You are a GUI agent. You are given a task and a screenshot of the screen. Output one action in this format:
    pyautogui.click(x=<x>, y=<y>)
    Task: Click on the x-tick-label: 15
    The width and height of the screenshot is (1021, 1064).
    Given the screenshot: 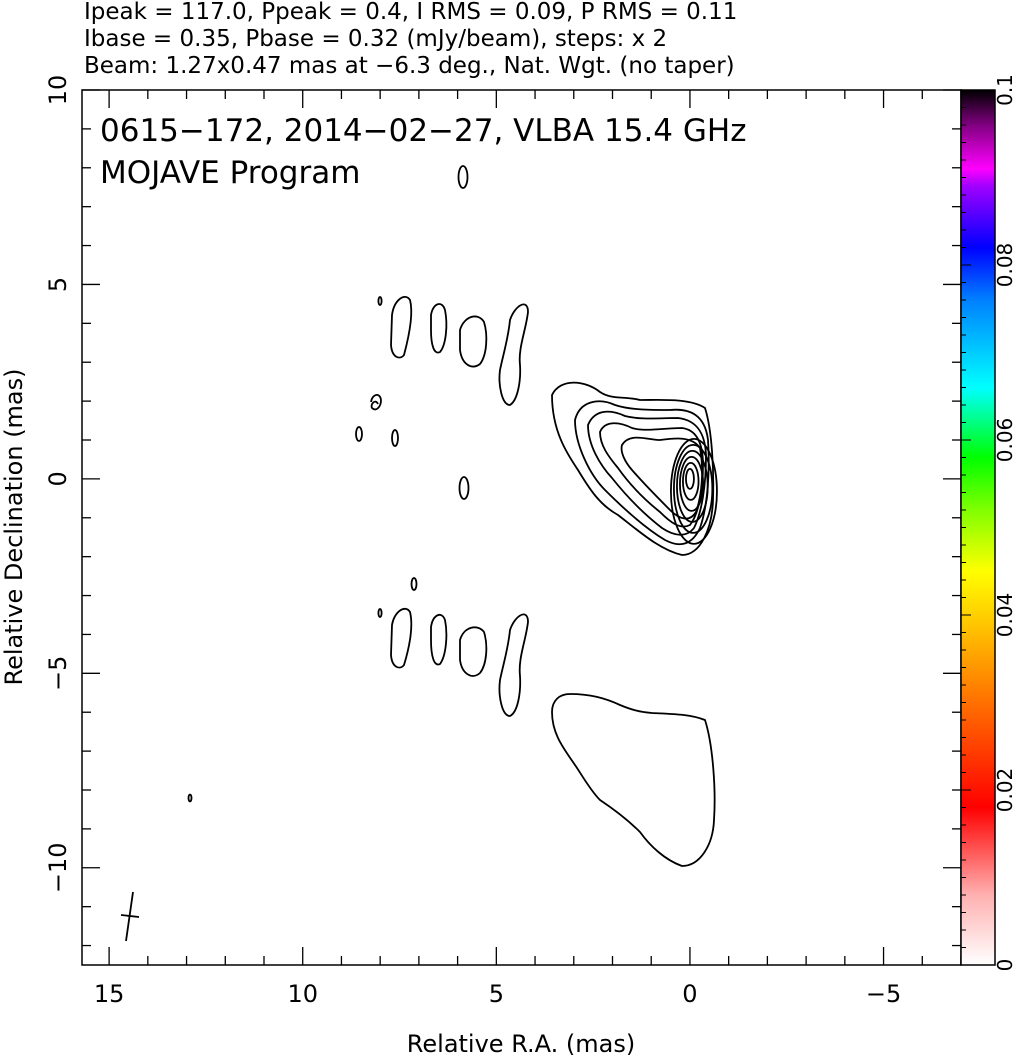 What is the action you would take?
    pyautogui.click(x=109, y=994)
    